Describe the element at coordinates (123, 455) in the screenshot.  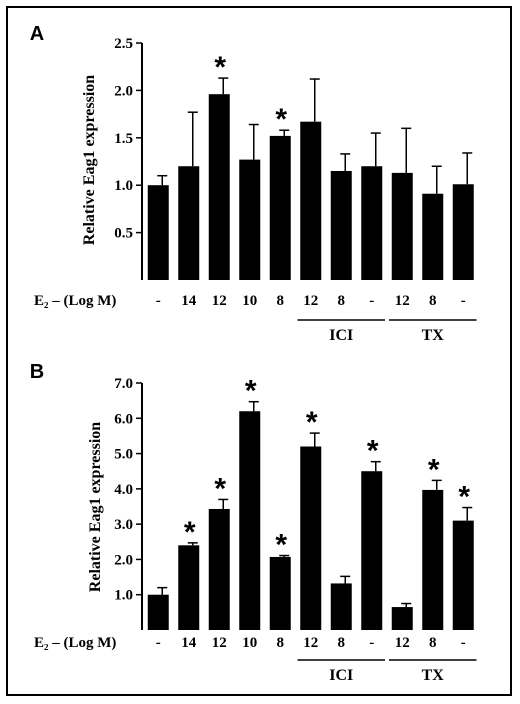
I see `y-tick-label: 5.0` at that location.